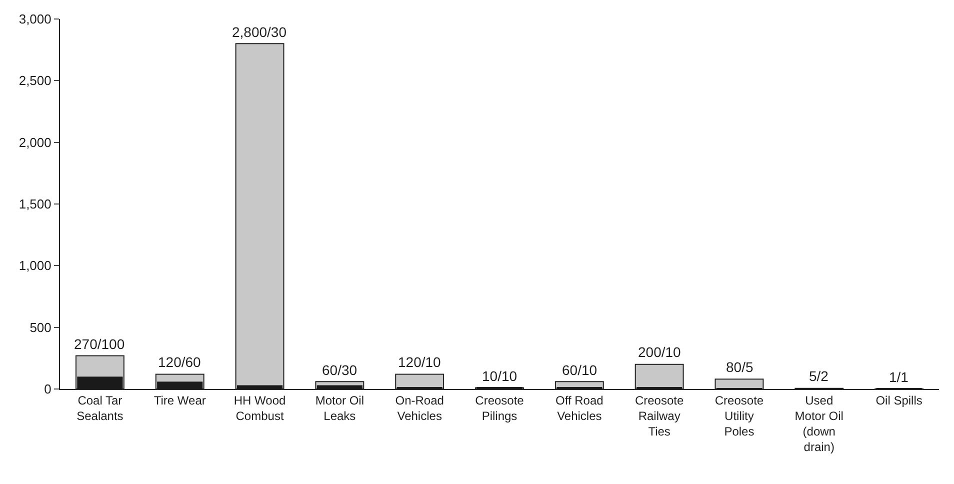  I want to click on x-tick-label: Creosote Utility Poles, so click(739, 416).